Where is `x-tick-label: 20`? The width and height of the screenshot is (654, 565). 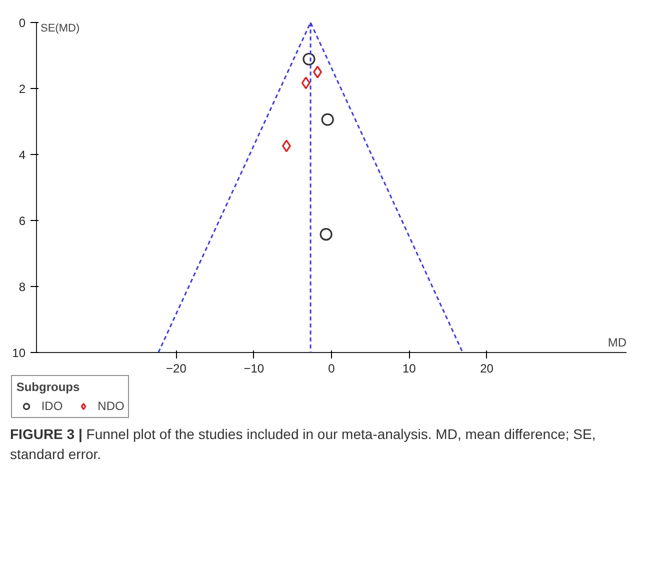
x-tick-label: 20 is located at coordinates (487, 369).